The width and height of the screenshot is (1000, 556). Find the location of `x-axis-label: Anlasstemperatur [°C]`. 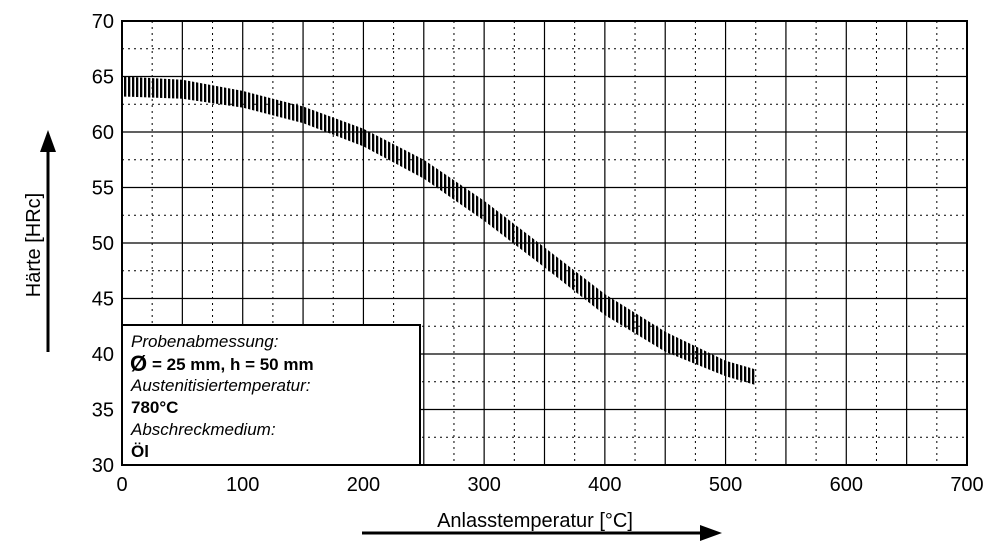

x-axis-label: Anlasstemperatur [°C] is located at coordinates (535, 521).